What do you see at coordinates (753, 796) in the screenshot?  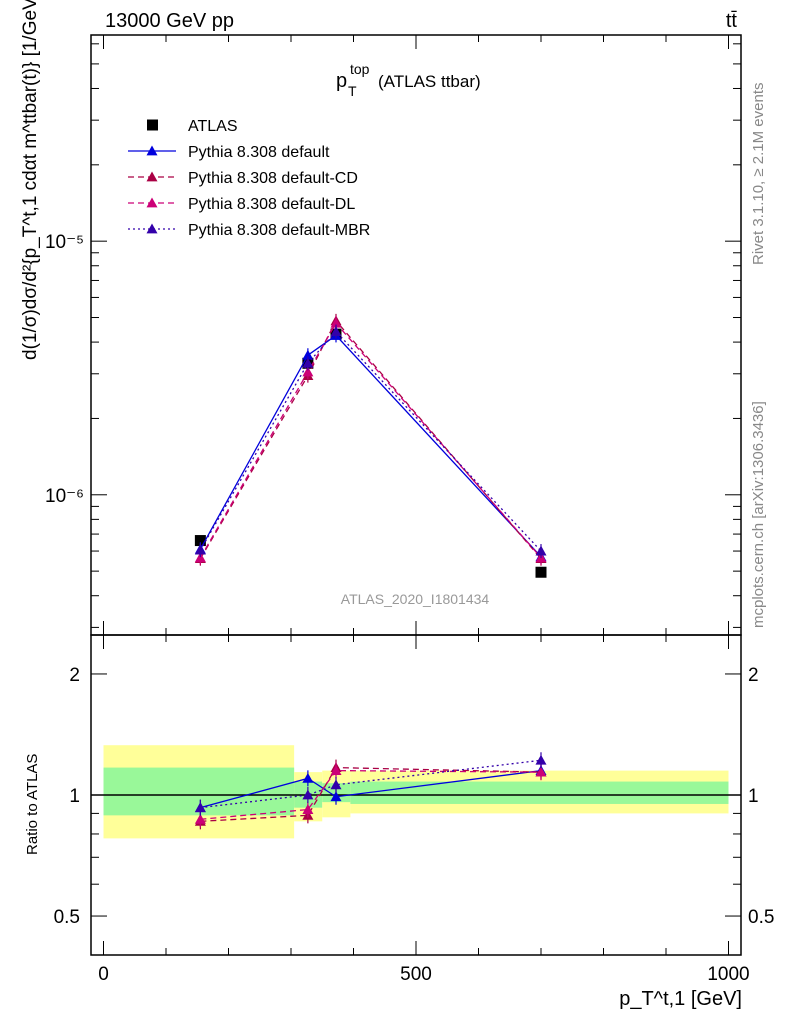 I see `ratio-tick-label-right: 1` at bounding box center [753, 796].